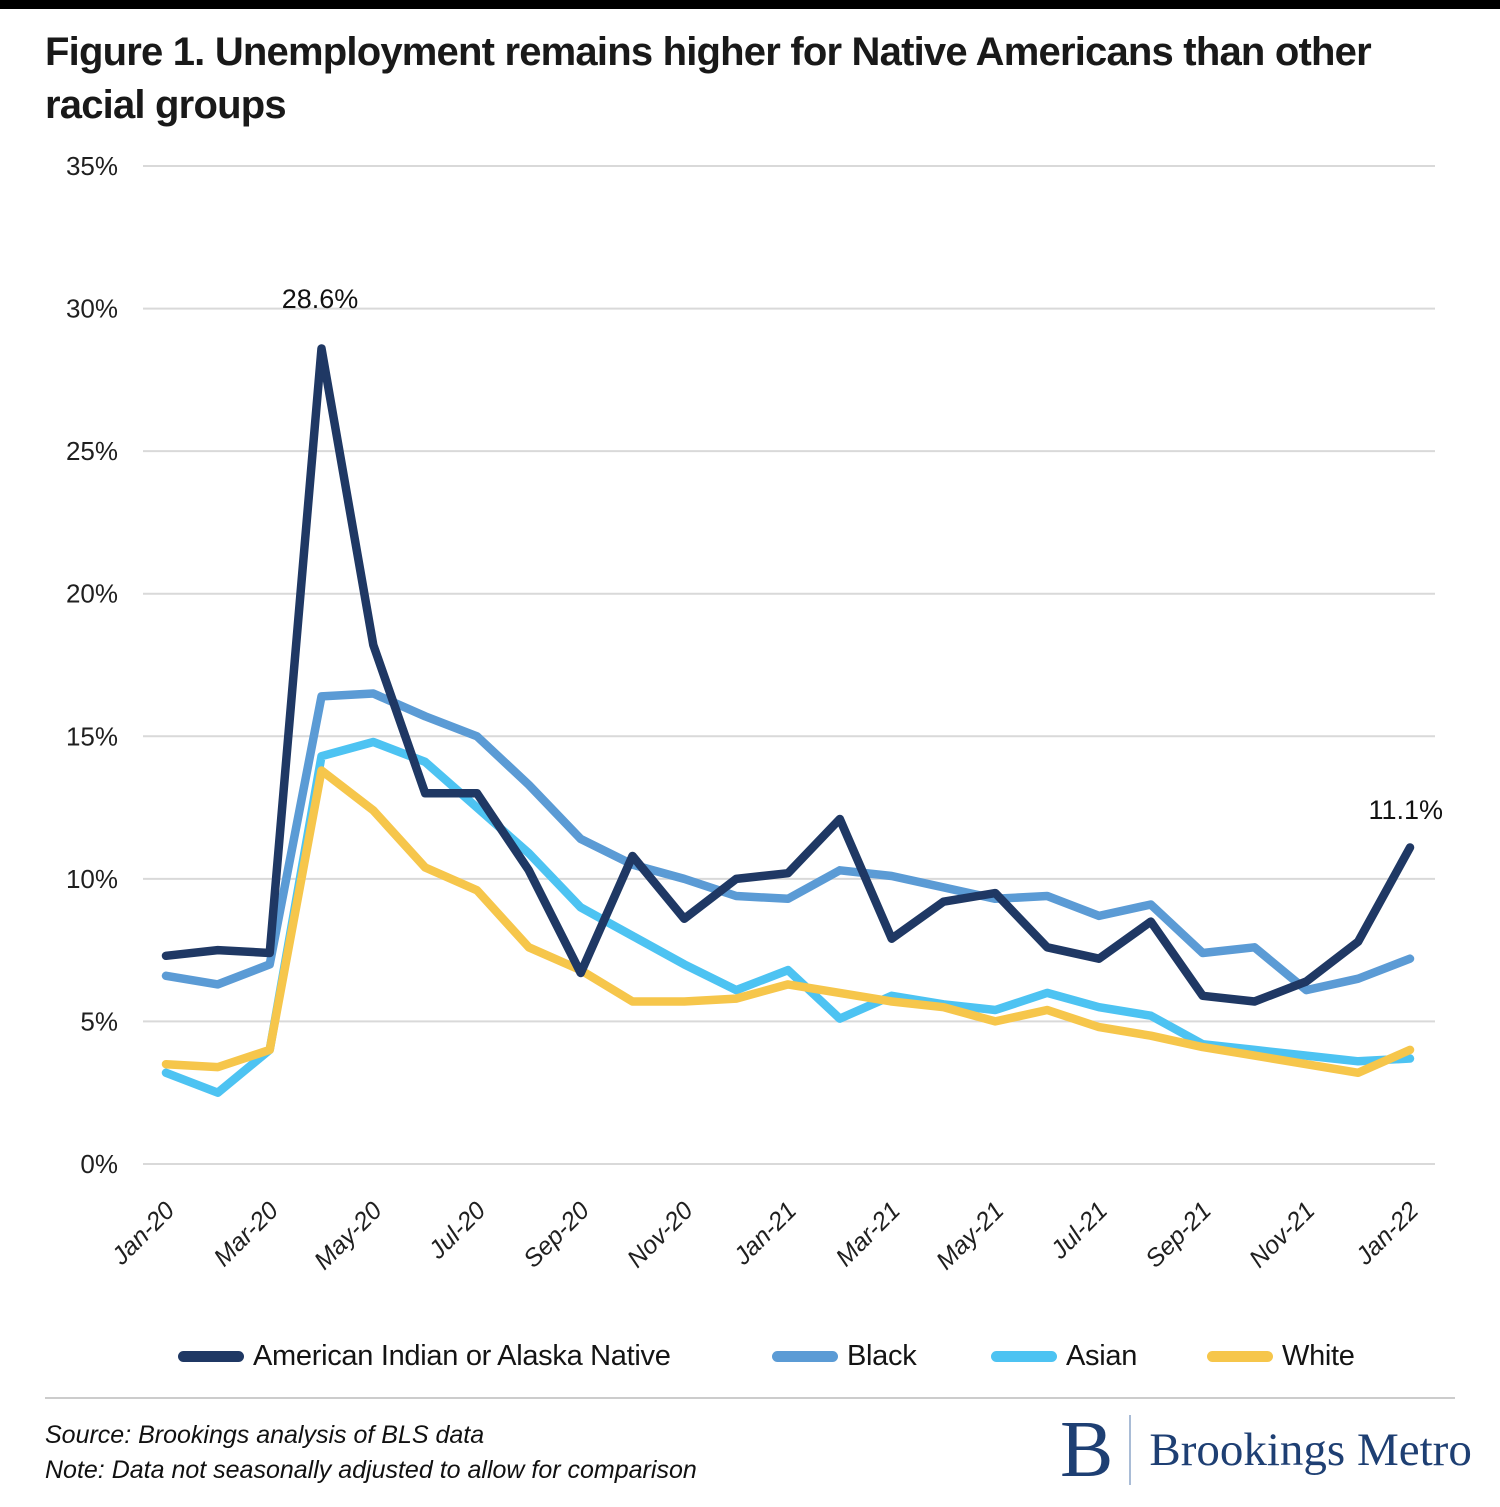 Image resolution: width=1500 pixels, height=1507 pixels. What do you see at coordinates (1318, 1355) in the screenshot?
I see `legend-label-white: White` at bounding box center [1318, 1355].